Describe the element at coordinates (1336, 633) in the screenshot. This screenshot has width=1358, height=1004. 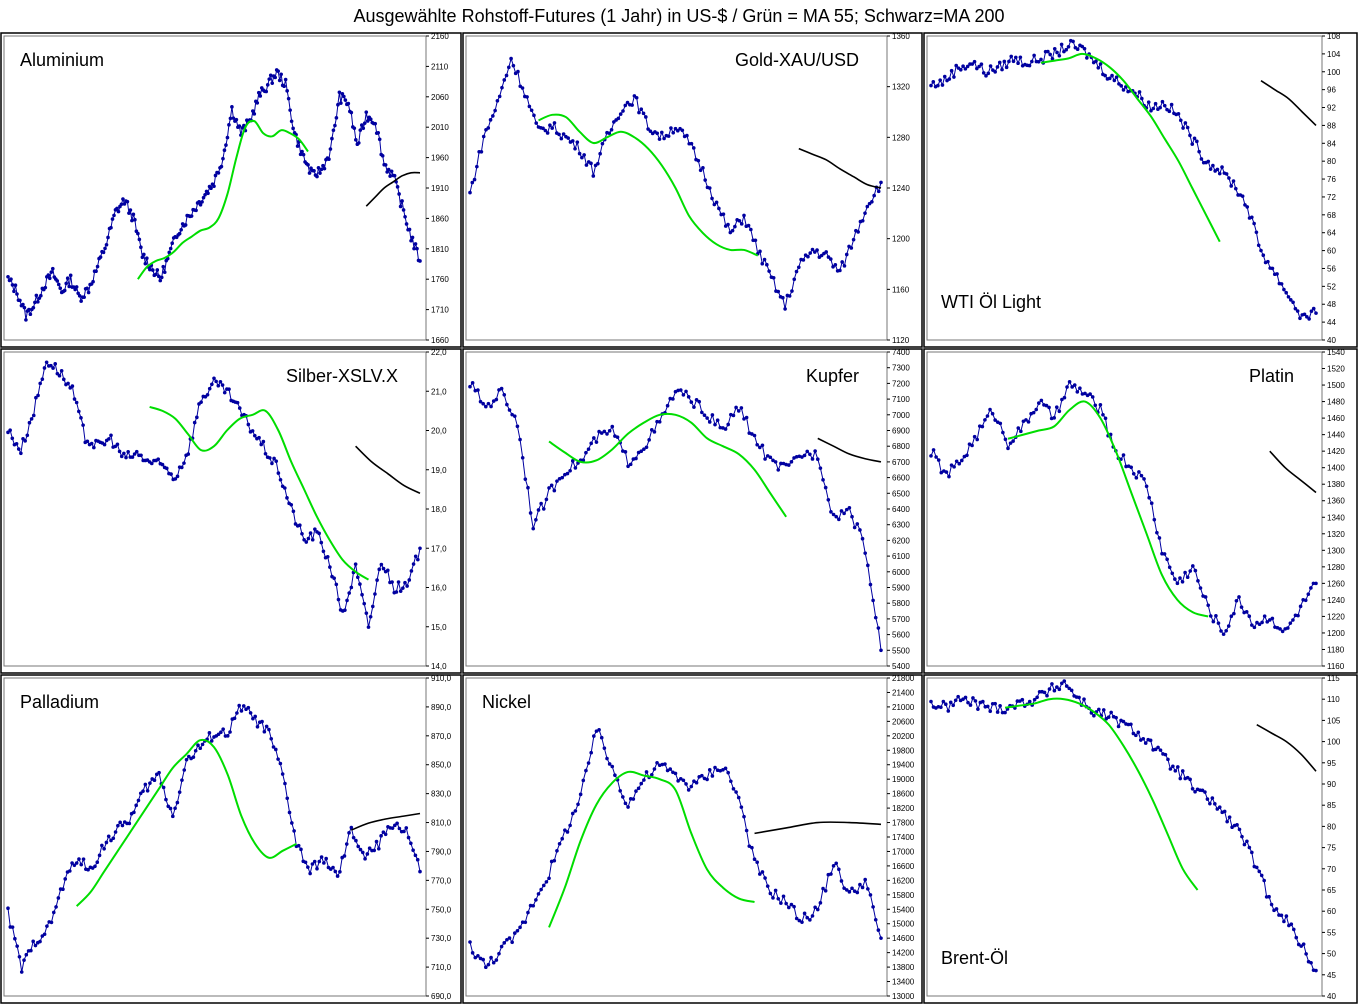
I see `y-tick-label: 1200` at that location.